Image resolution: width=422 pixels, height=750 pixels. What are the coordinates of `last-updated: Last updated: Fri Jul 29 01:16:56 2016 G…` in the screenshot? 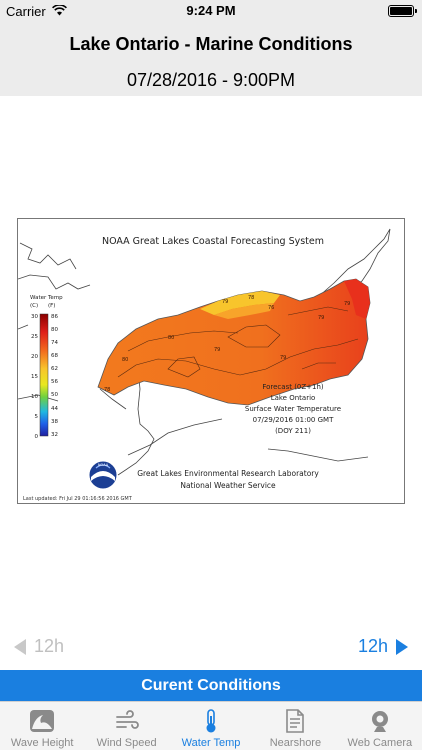 It's located at (78, 499).